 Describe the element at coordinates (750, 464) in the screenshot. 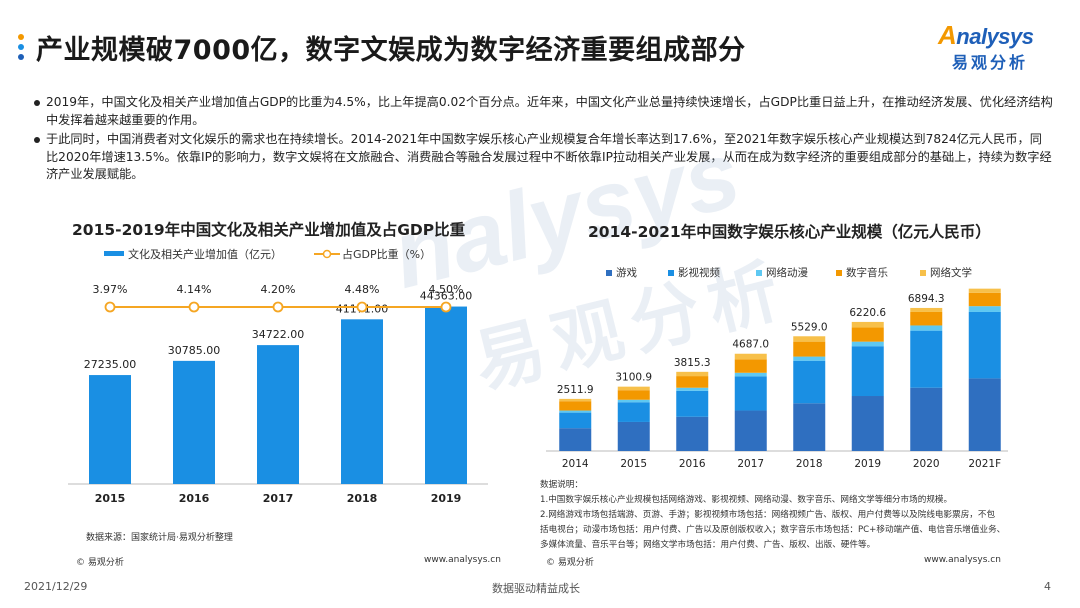

I see `right-tick-2017: 2017` at that location.